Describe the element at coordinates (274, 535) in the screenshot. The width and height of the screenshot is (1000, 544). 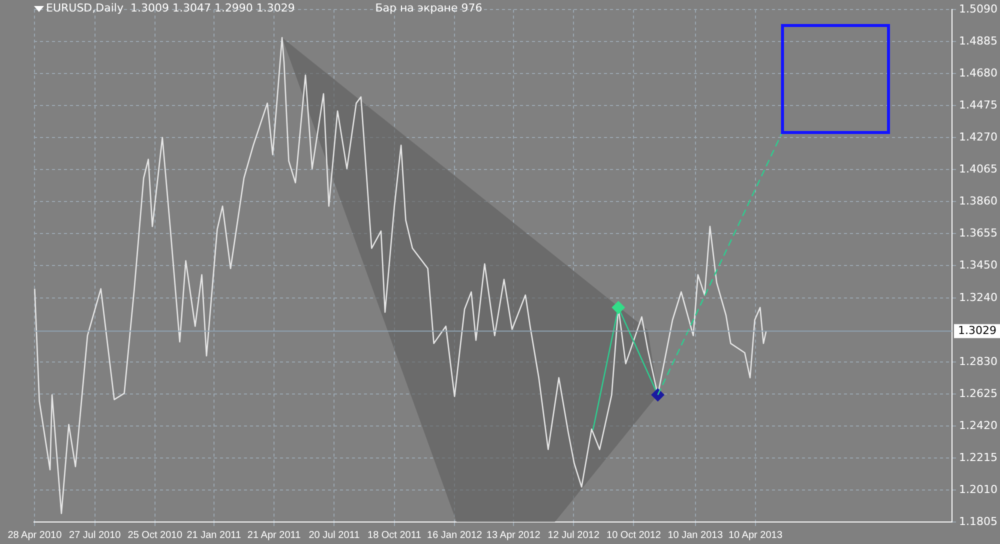
I see `x-tick-label: 21 Apr 2011` at that location.